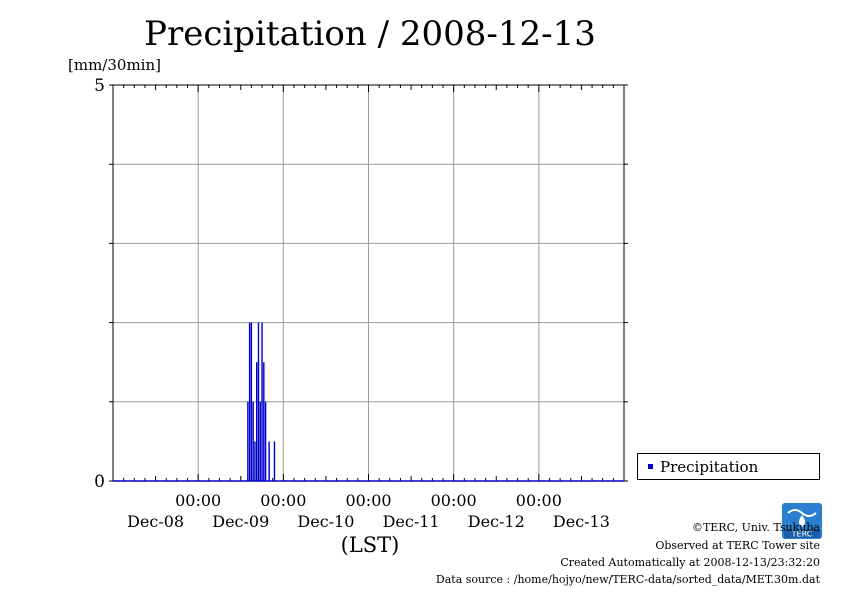 This screenshot has width=842, height=595. What do you see at coordinates (581, 521) in the screenshot?
I see `x-tick-date-label: Dec-13` at bounding box center [581, 521].